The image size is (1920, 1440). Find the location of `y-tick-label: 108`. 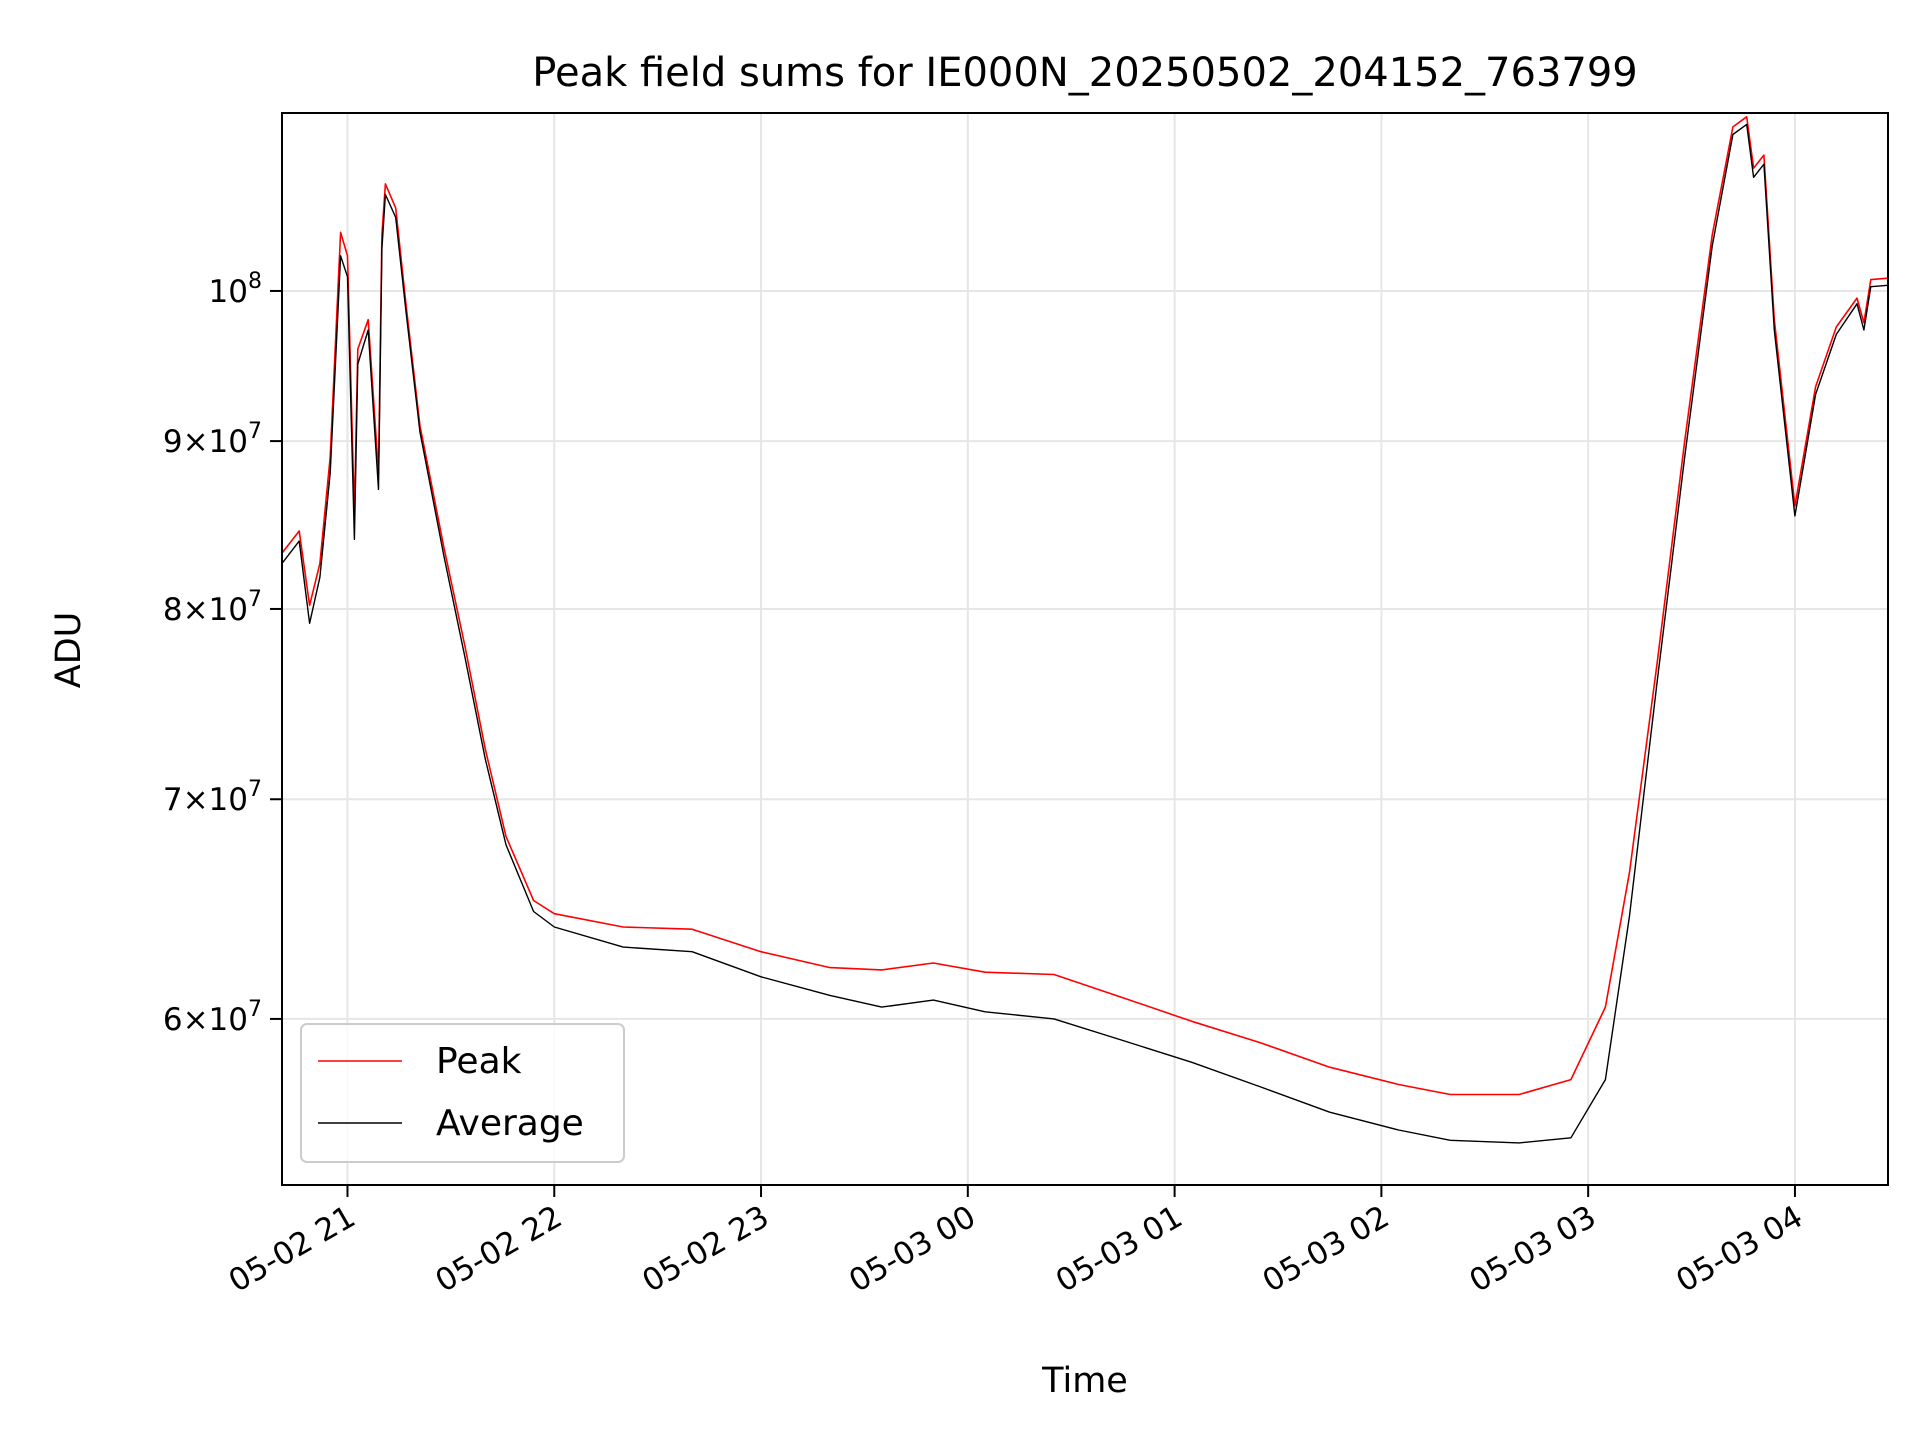

y-tick-label: 108 is located at coordinates (235, 289).